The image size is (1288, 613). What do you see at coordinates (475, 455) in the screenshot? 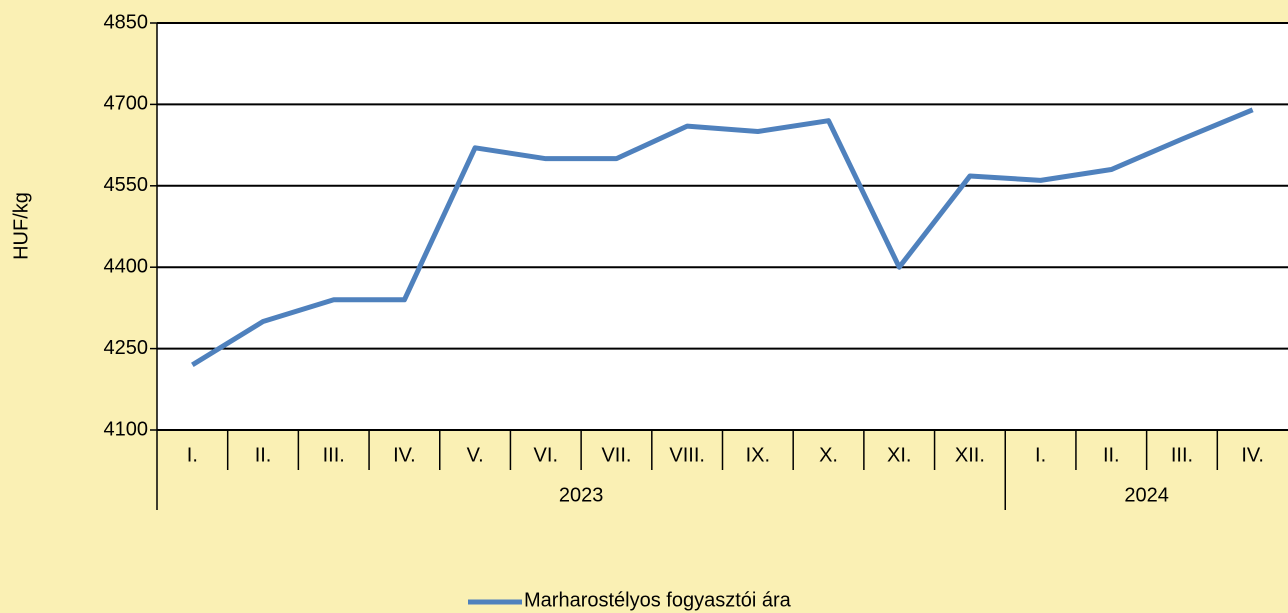
I see `x-tick-label: V.` at bounding box center [475, 455].